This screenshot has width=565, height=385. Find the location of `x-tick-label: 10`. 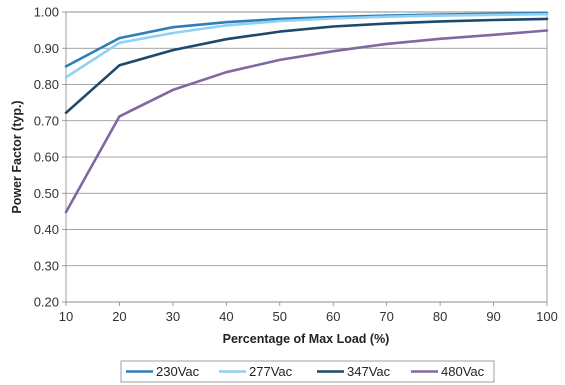

x-tick-label: 10 is located at coordinates (66, 316).